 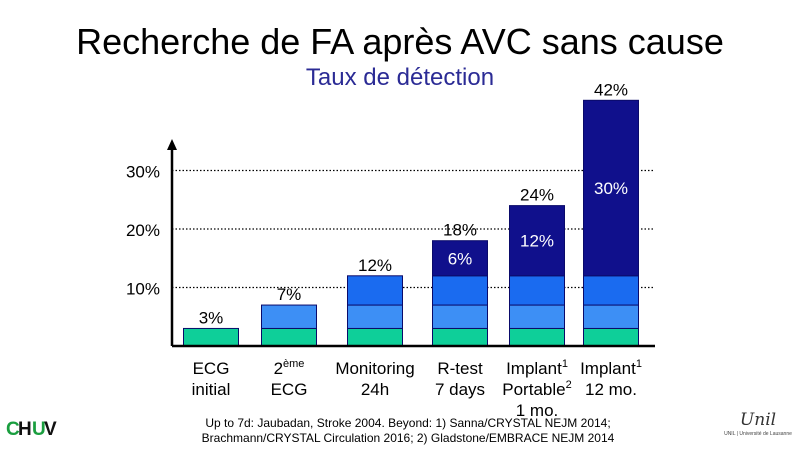 What do you see at coordinates (172, 144) in the screenshot?
I see `y-axis-arrow` at bounding box center [172, 144].